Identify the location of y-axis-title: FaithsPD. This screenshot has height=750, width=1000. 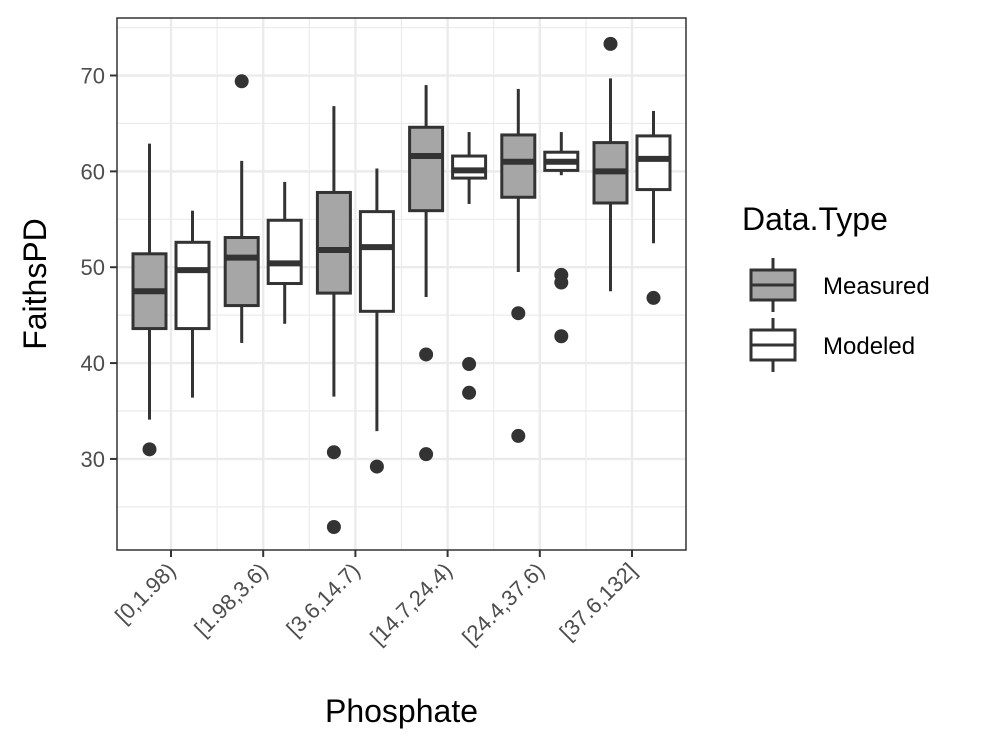
(35, 284).